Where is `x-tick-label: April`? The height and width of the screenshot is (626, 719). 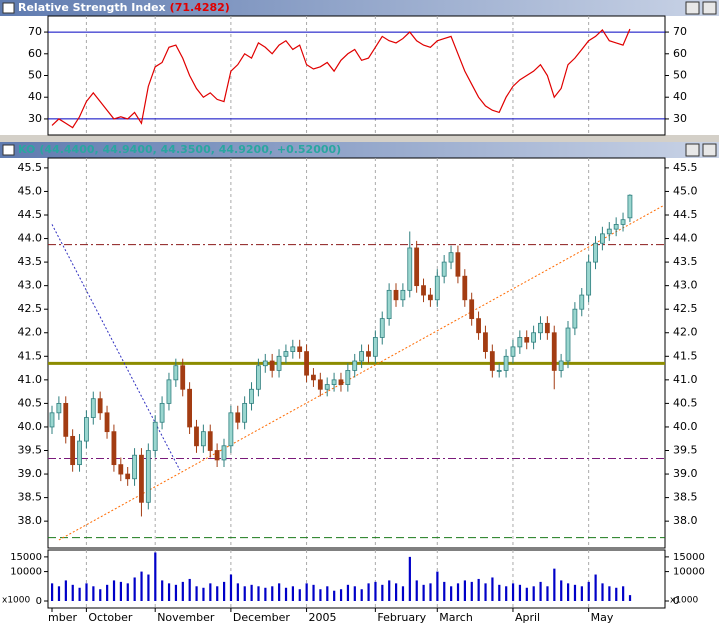 x-tick-label: April is located at coordinates (527, 617).